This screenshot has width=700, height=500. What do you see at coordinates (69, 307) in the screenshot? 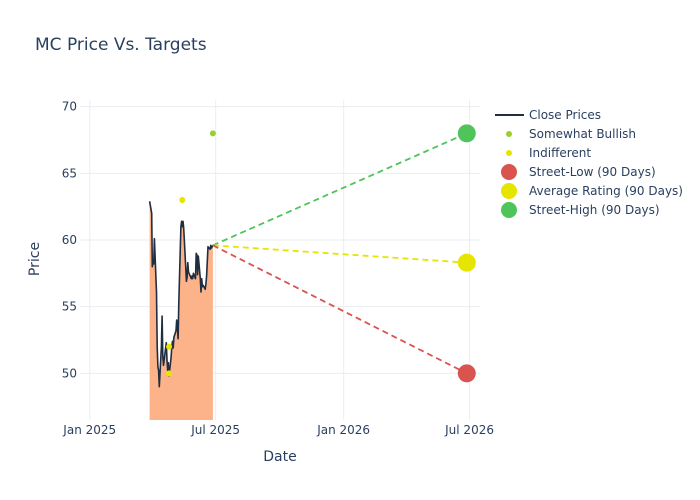
I see `y-tick-label: 55` at bounding box center [69, 307].